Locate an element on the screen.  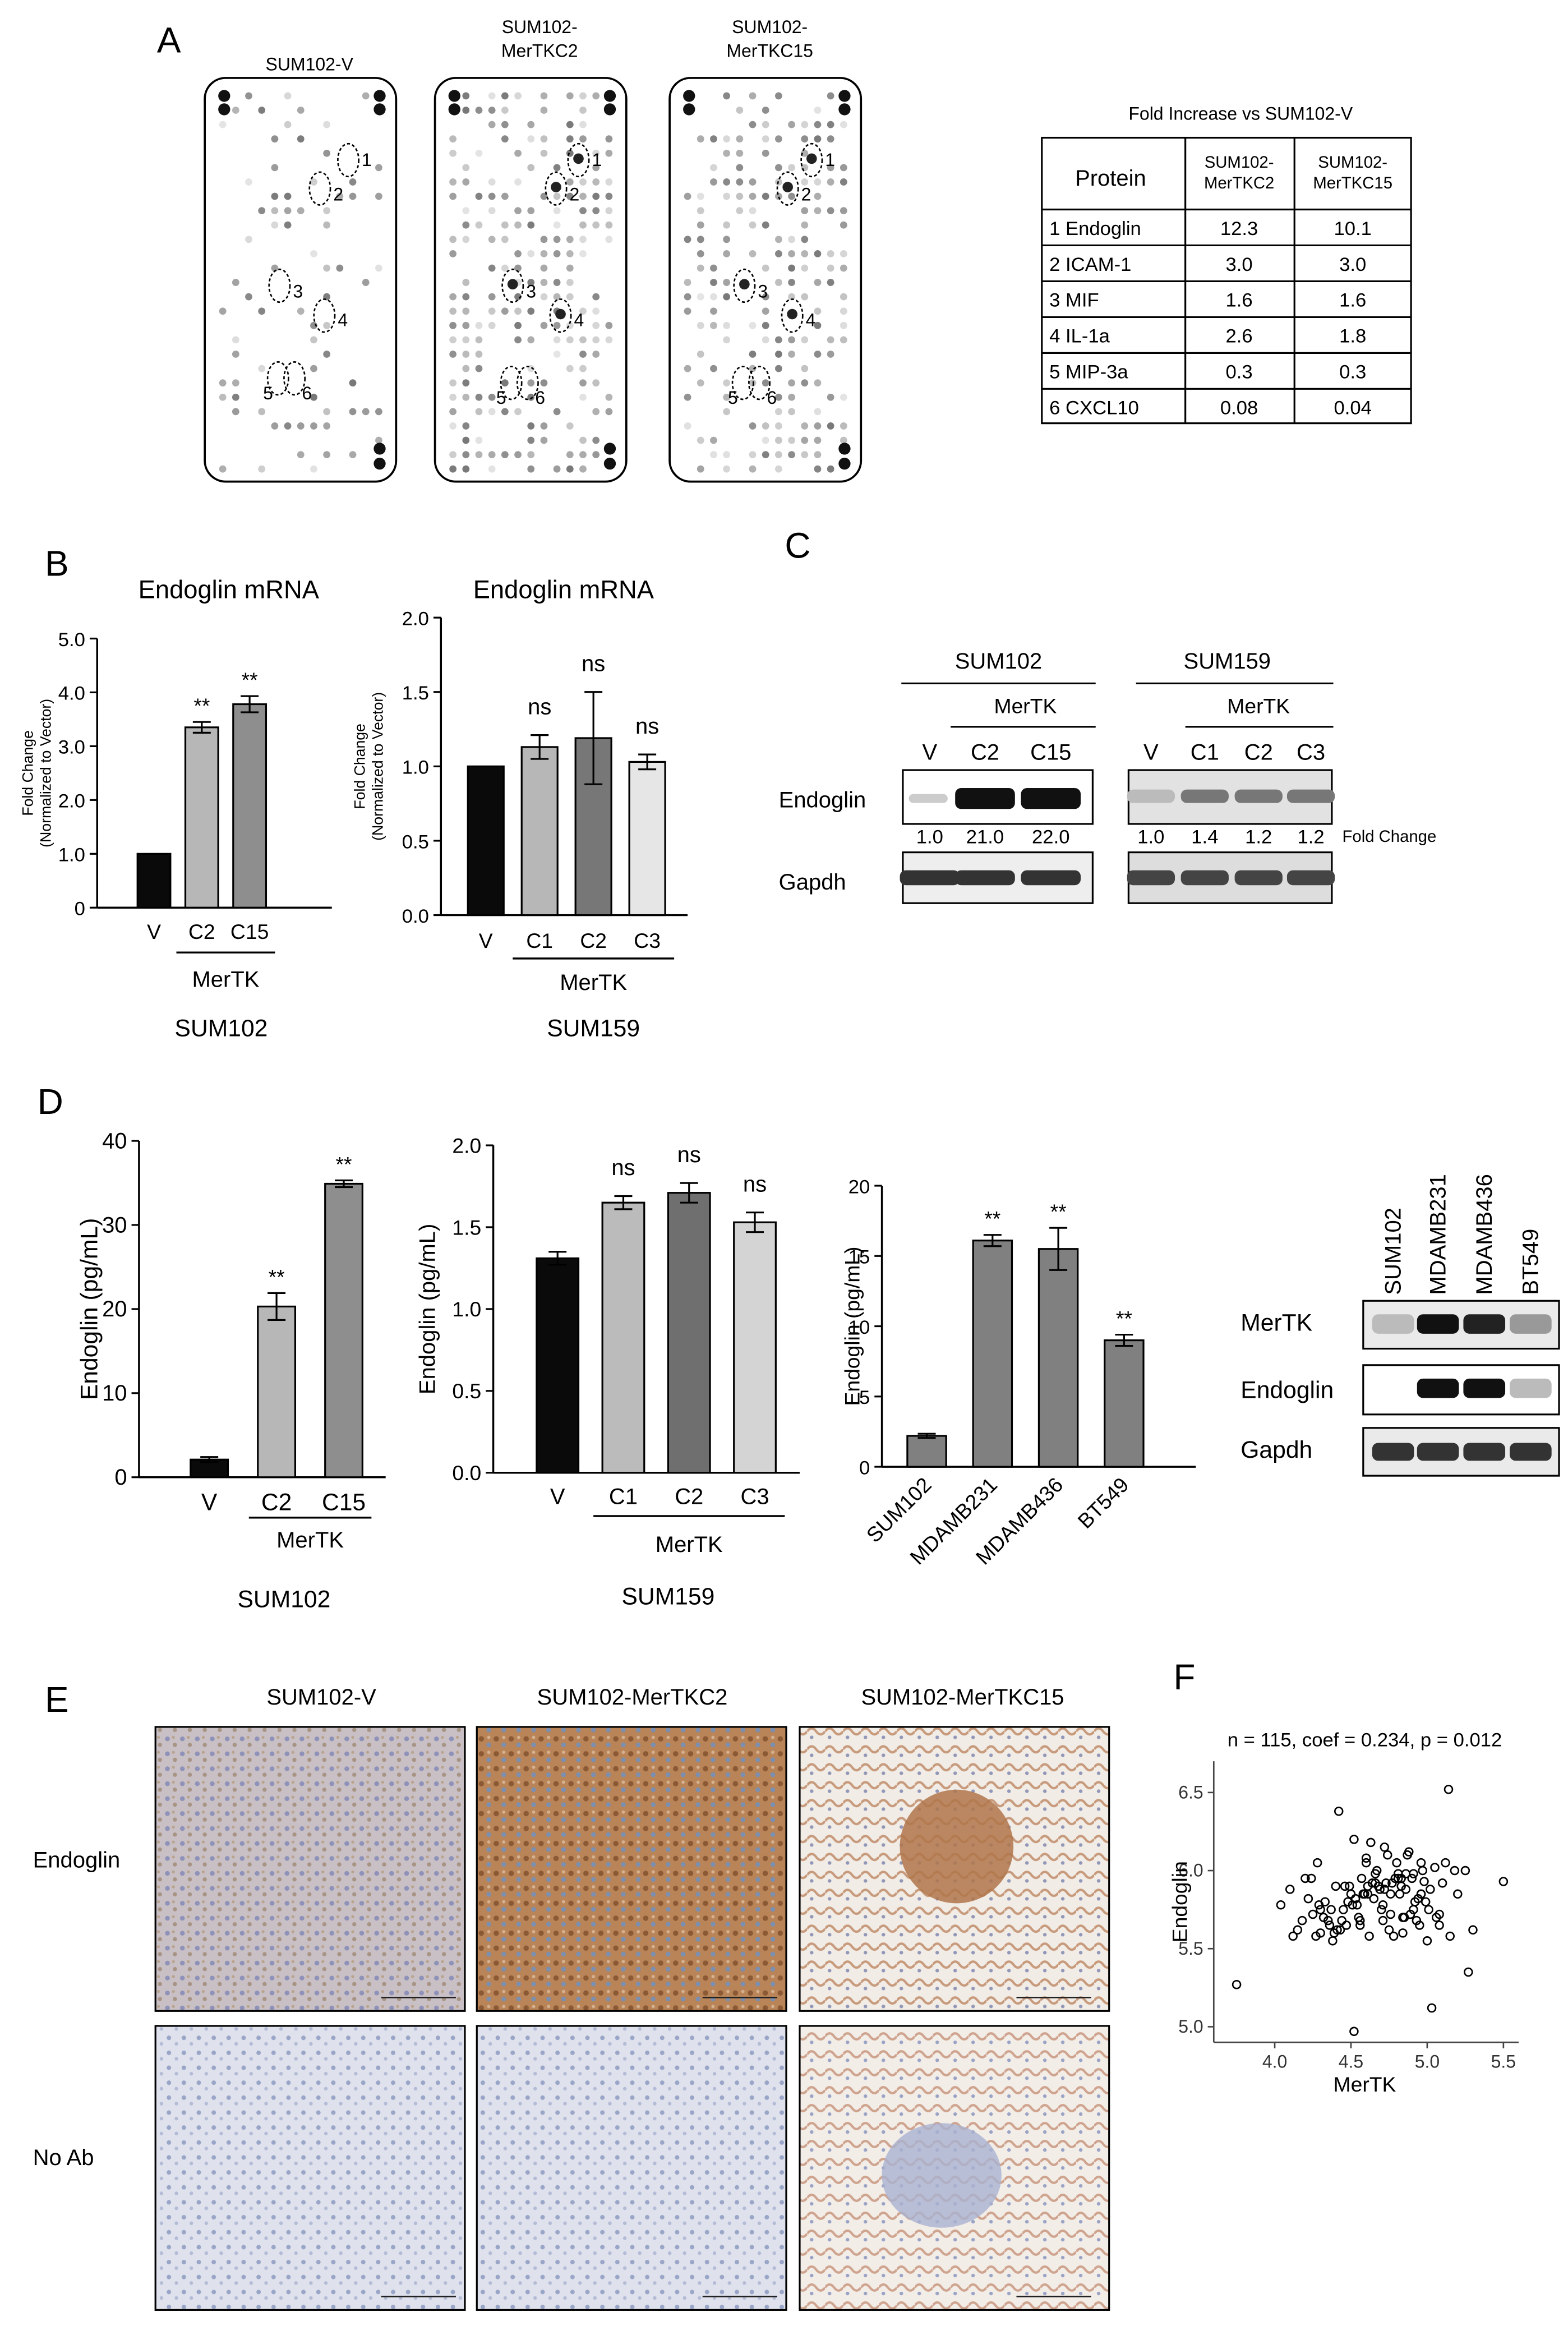
spot-circle is located at coordinates (511, 383).